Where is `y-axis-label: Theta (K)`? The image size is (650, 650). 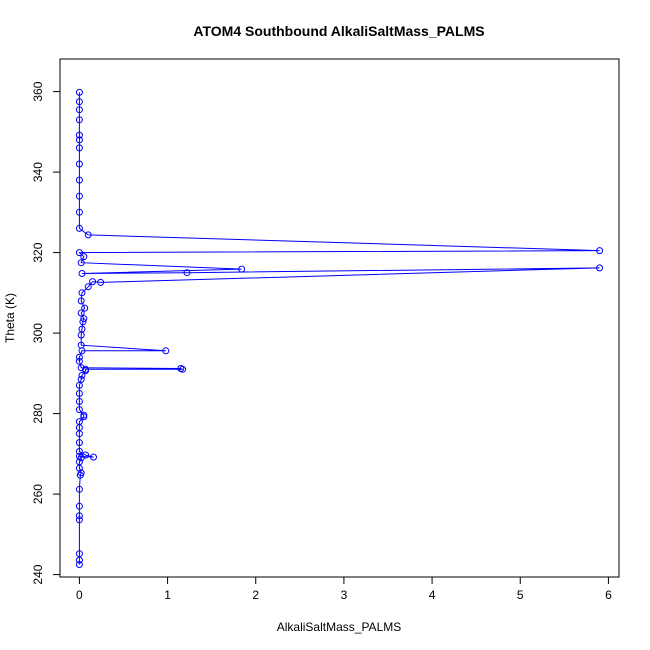
y-axis-label: Theta (K) is located at coordinates (10, 318).